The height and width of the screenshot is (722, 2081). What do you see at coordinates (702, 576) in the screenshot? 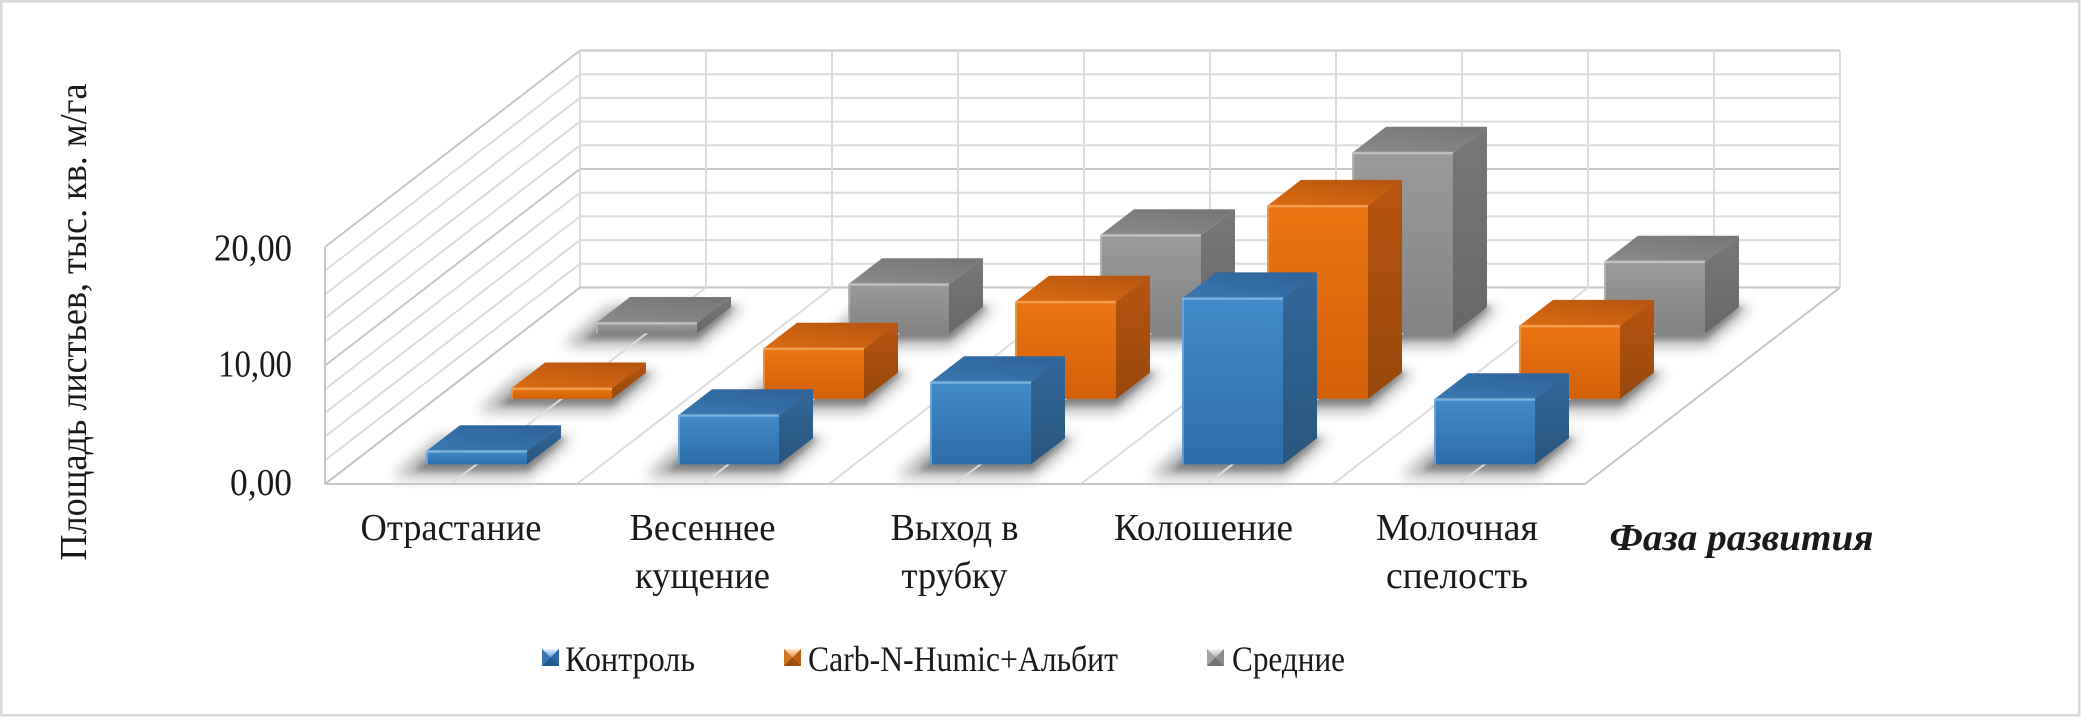
I see `svg-text: кущение` at bounding box center [702, 576].